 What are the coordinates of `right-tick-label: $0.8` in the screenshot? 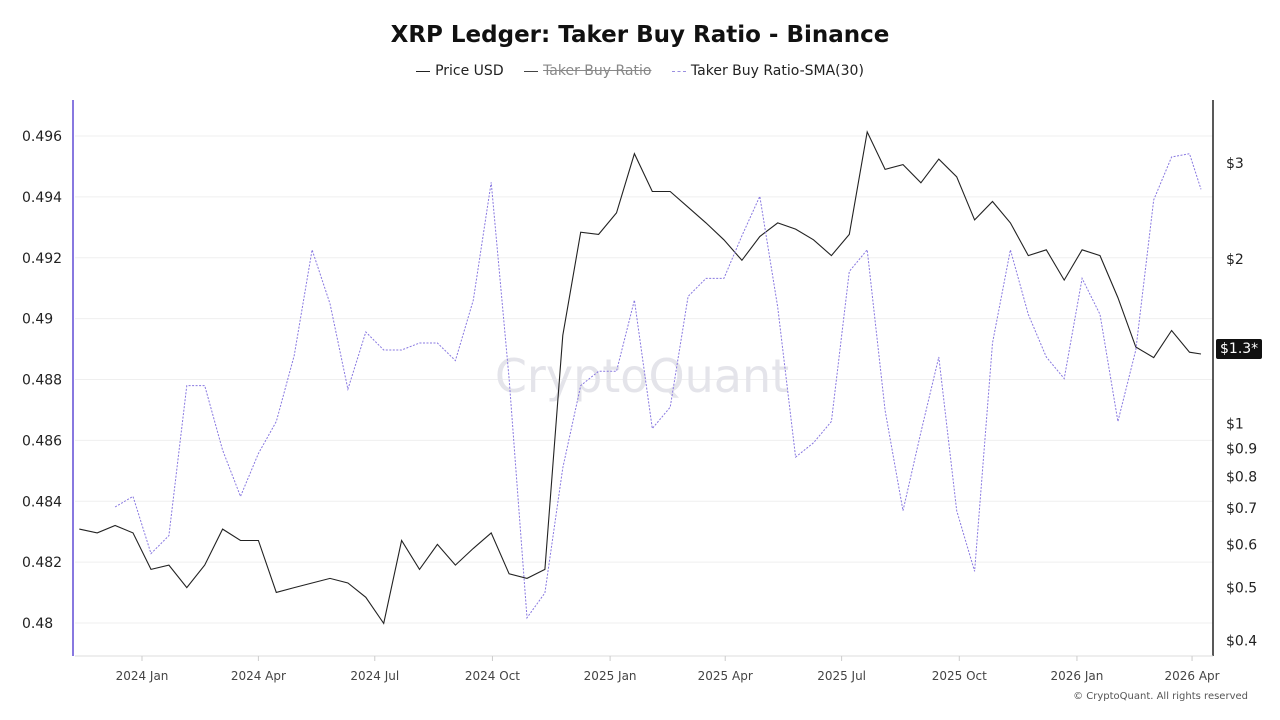 It's located at (1241, 477).